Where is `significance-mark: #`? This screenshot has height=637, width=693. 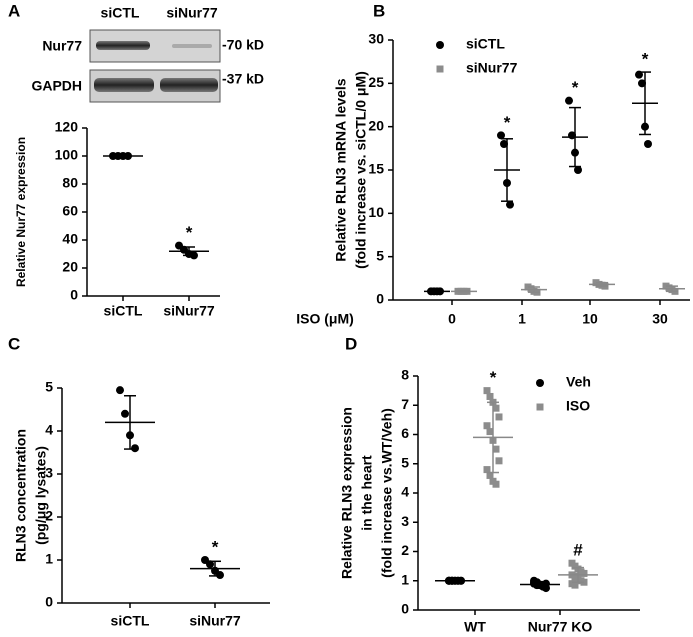
significance-mark: # is located at coordinates (578, 550).